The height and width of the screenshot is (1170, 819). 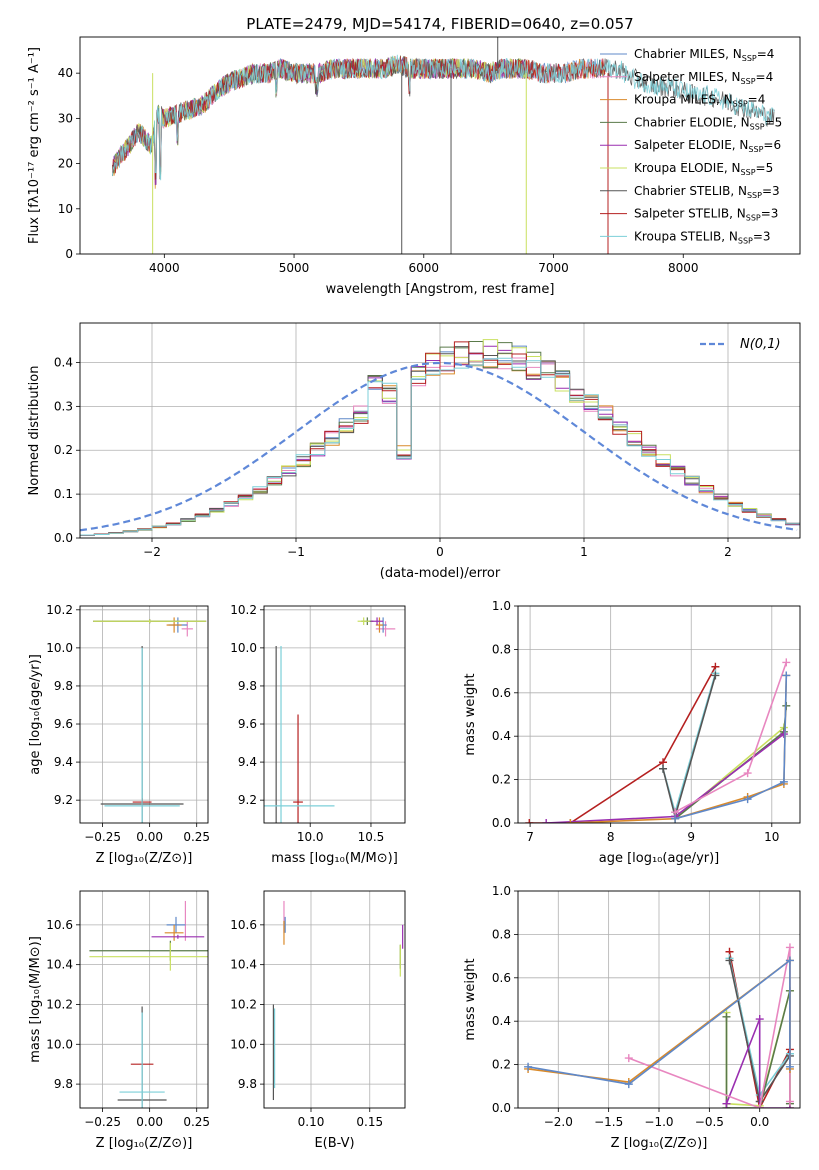 What do you see at coordinates (765, 77) in the screenshot?
I see `legend-tail: =4` at bounding box center [765, 77].